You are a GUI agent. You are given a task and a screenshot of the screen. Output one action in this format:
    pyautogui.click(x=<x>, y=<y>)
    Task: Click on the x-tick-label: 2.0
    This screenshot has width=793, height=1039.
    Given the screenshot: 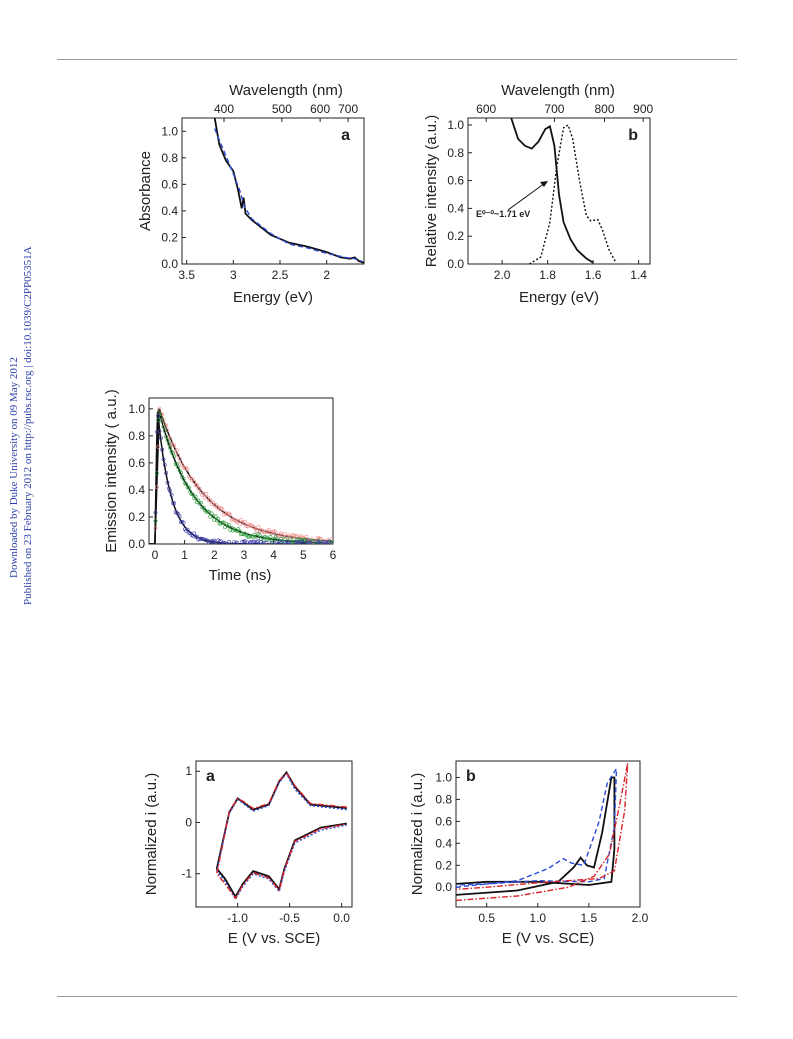 What is the action you would take?
    pyautogui.click(x=502, y=275)
    